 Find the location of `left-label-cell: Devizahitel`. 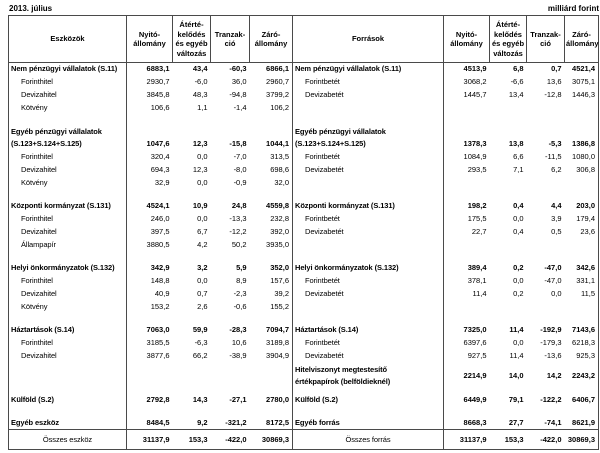

left-label-cell: Devizahitel is located at coordinates (67, 95).